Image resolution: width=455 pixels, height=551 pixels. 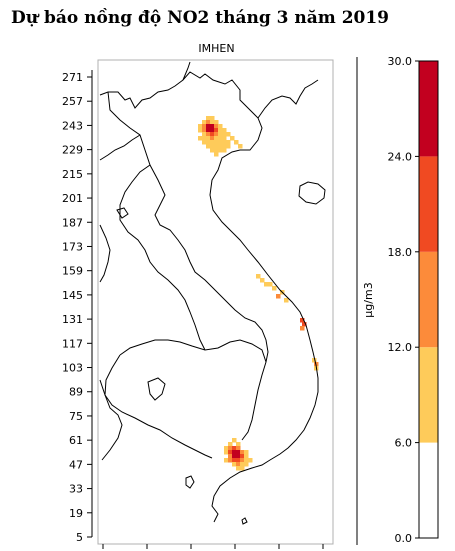 What do you see at coordinates (72, 174) in the screenshot?
I see `y-tick-label: 215` at bounding box center [72, 174].